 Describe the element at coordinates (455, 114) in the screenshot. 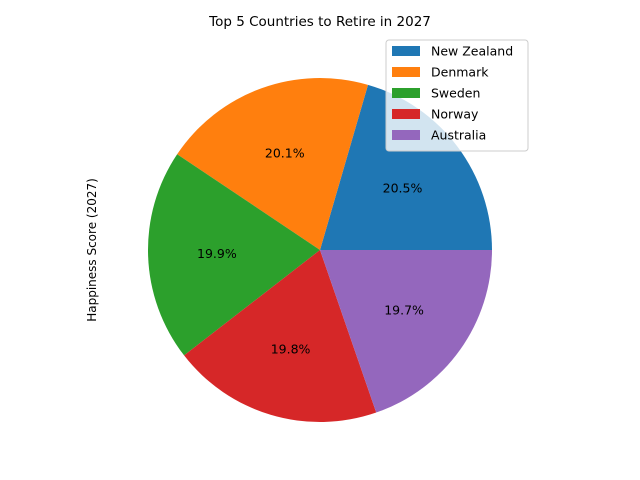

I see `legend-label: Norway` at that location.